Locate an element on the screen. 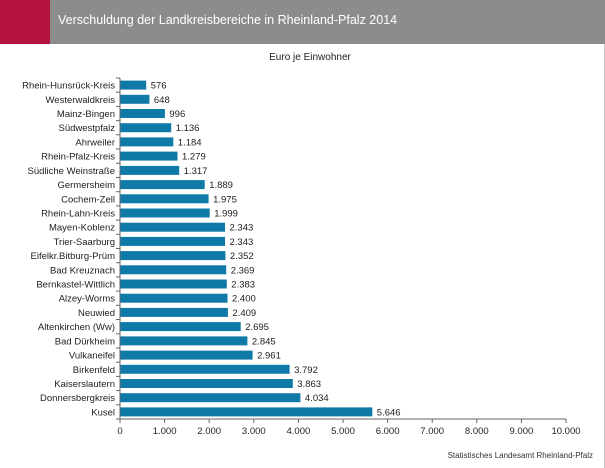 This screenshot has width=605, height=468. value-label: 1.279 is located at coordinates (194, 157).